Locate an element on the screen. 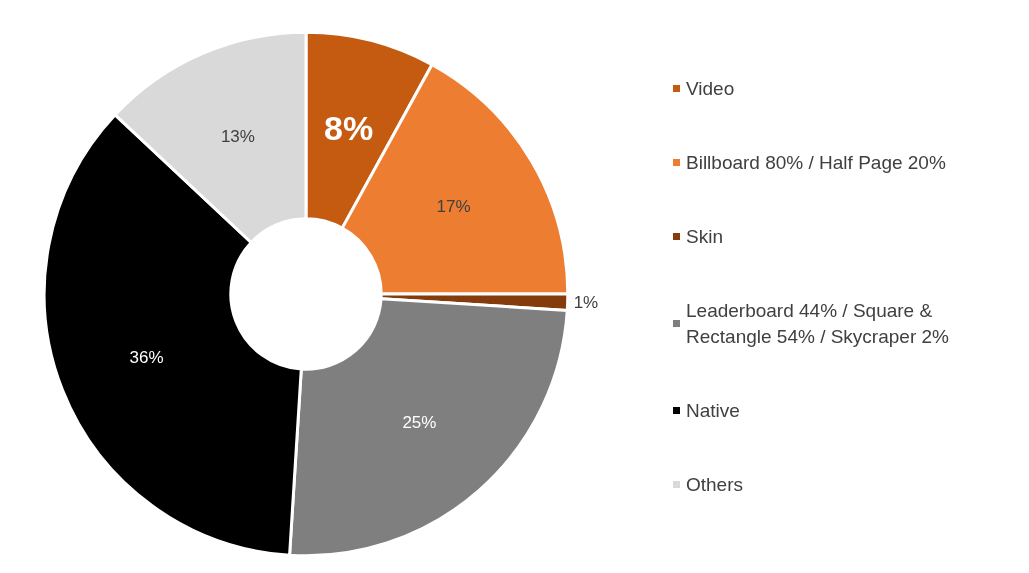 The width and height of the screenshot is (1029, 573). data-label: 13% is located at coordinates (237, 137).